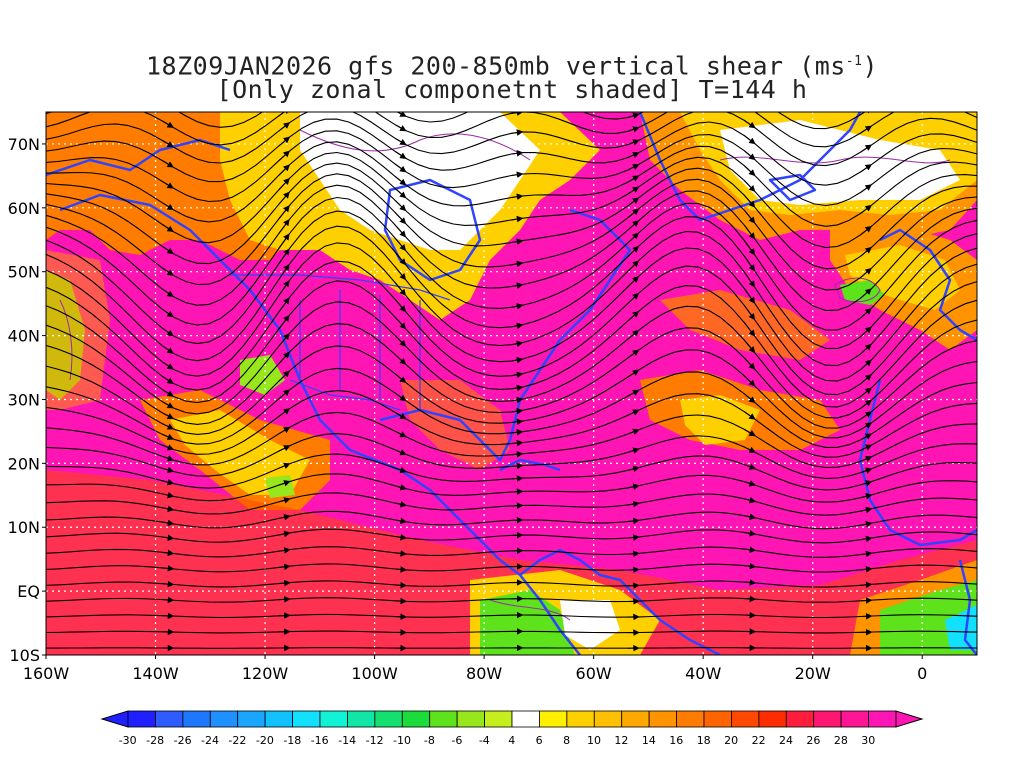  What do you see at coordinates (527, 622) in the screenshot?
I see `shade-south-america-green` at bounding box center [527, 622].